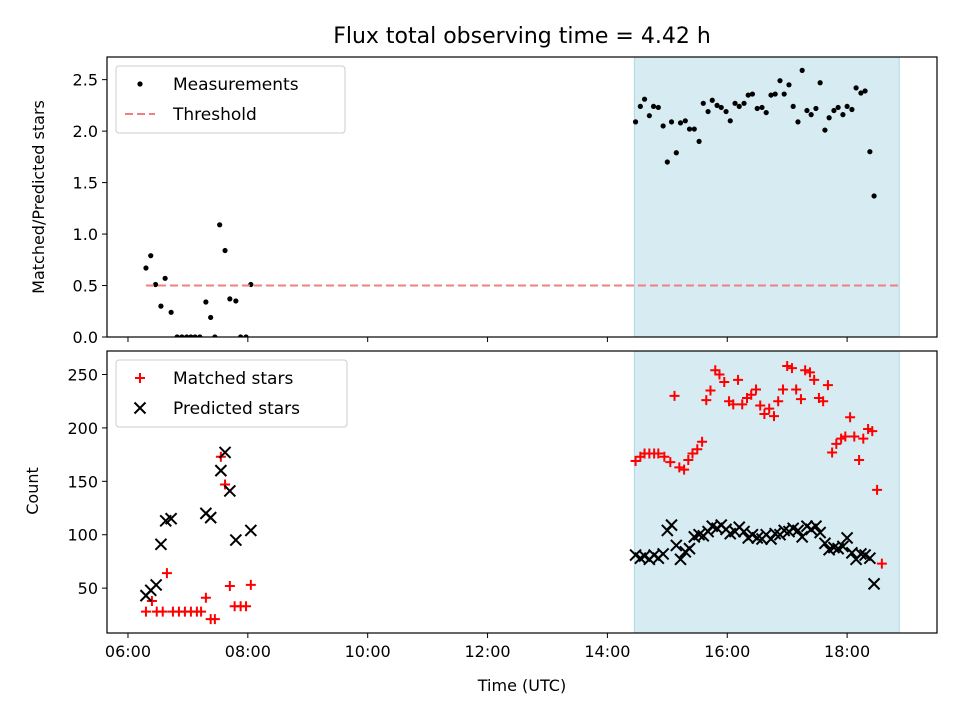 The image size is (960, 720). What do you see at coordinates (32, 491) in the screenshot?
I see `bottom-y-axis-label: Count` at bounding box center [32, 491].